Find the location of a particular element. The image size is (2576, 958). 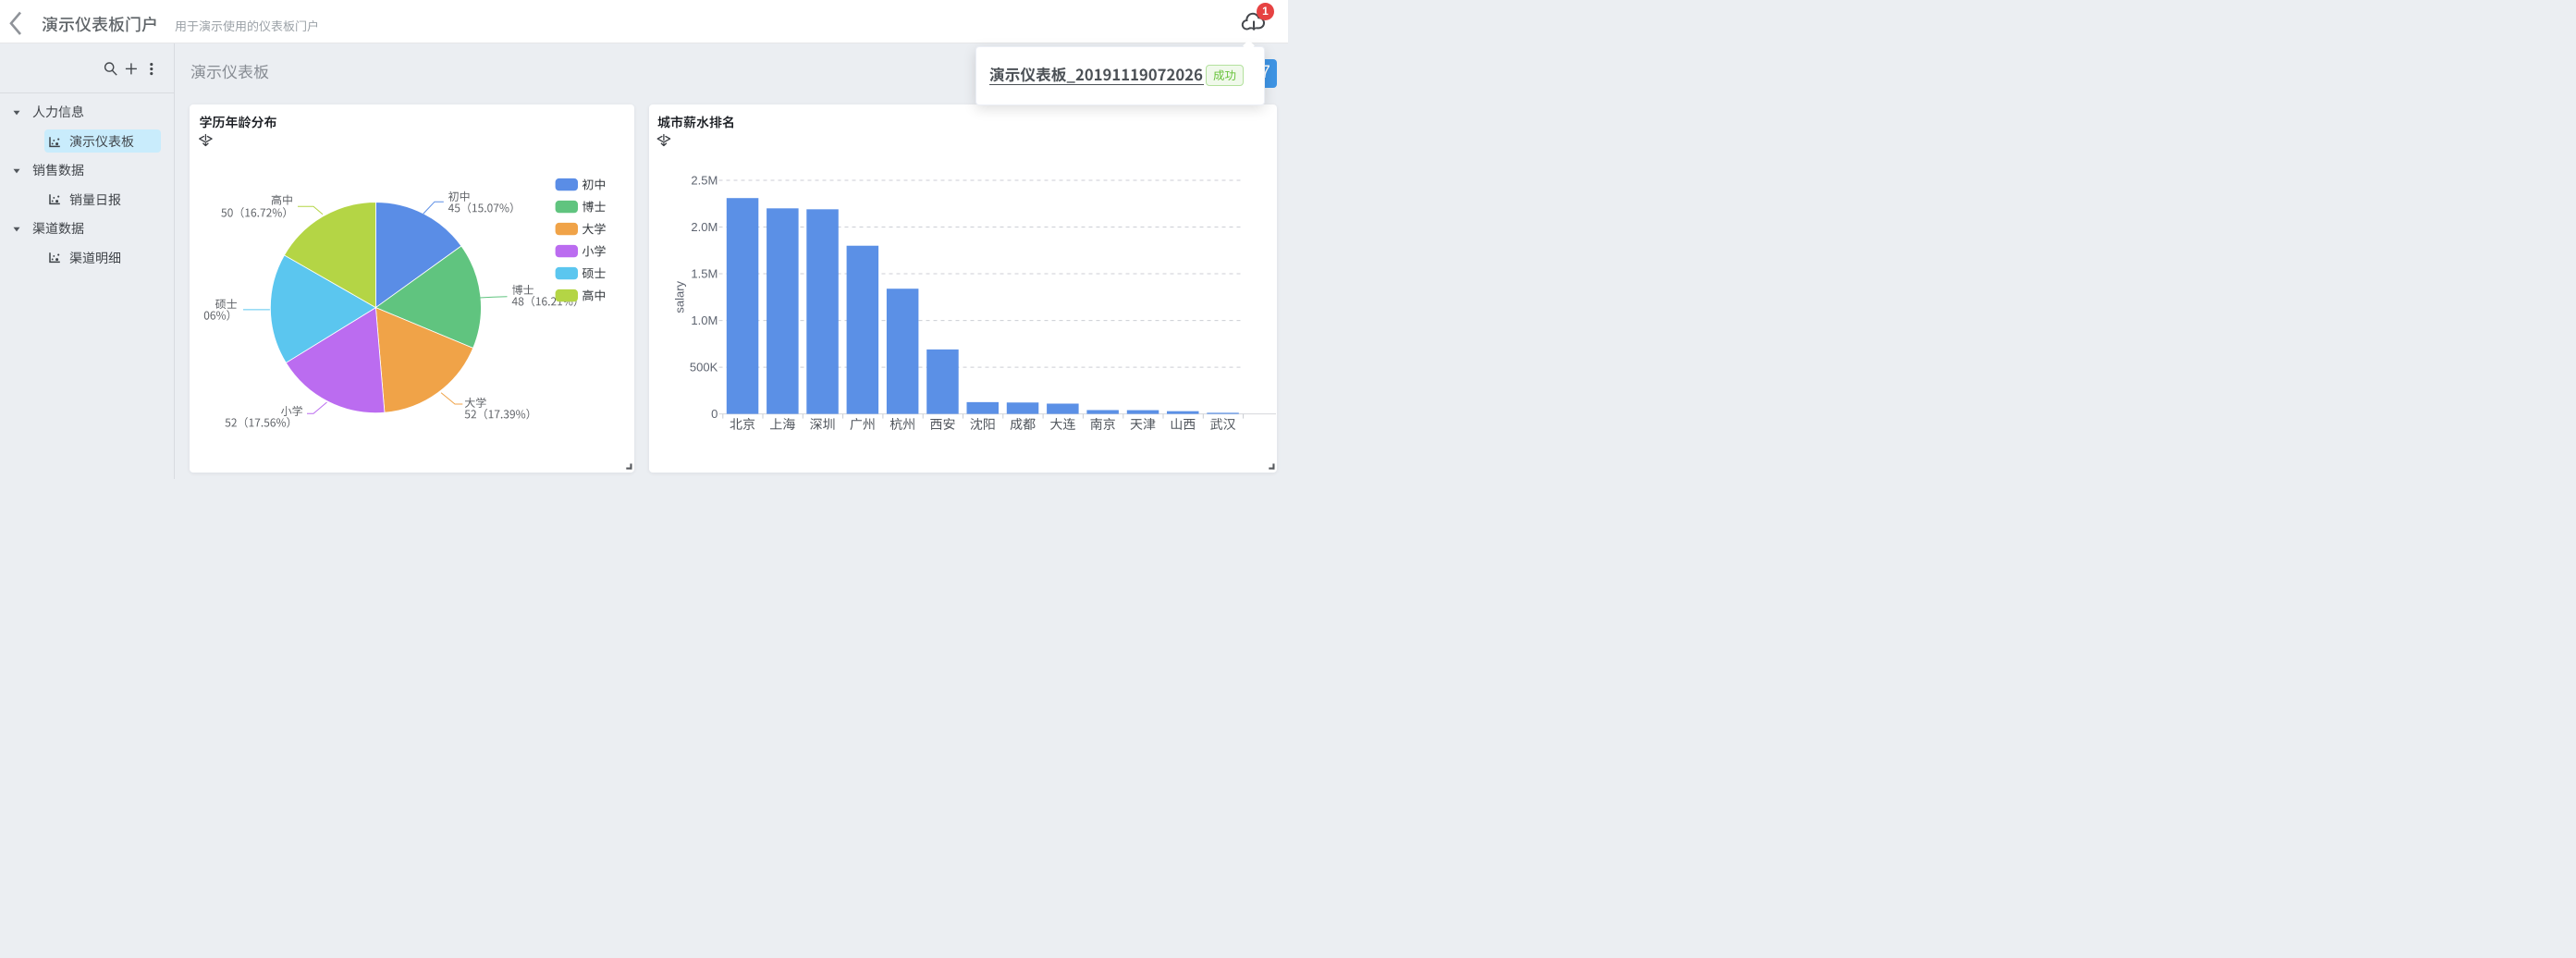

svg-text: 1.0M is located at coordinates (705, 320).